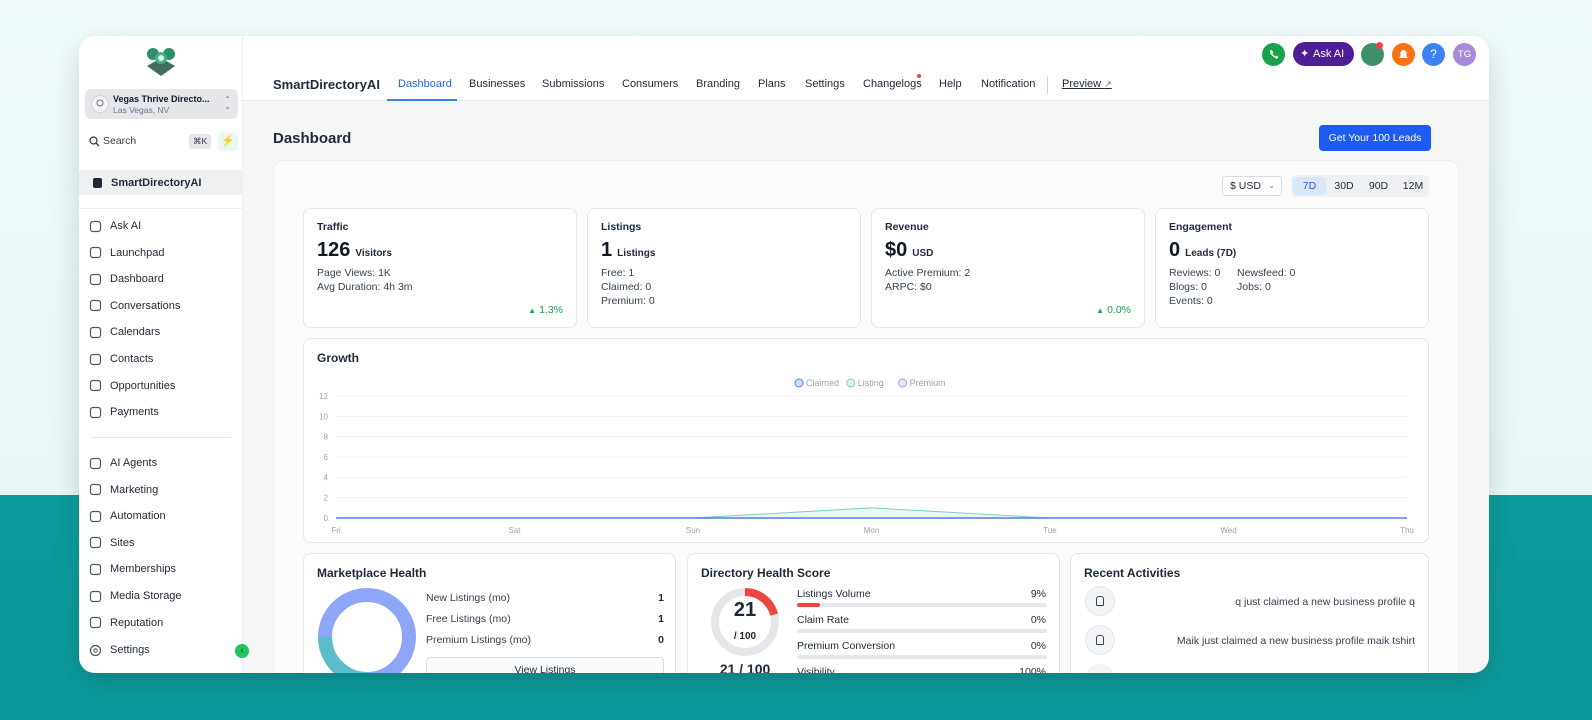 The image size is (1592, 720). Describe the element at coordinates (872, 530) in the screenshot. I see `x-tick-label: Mon` at that location.